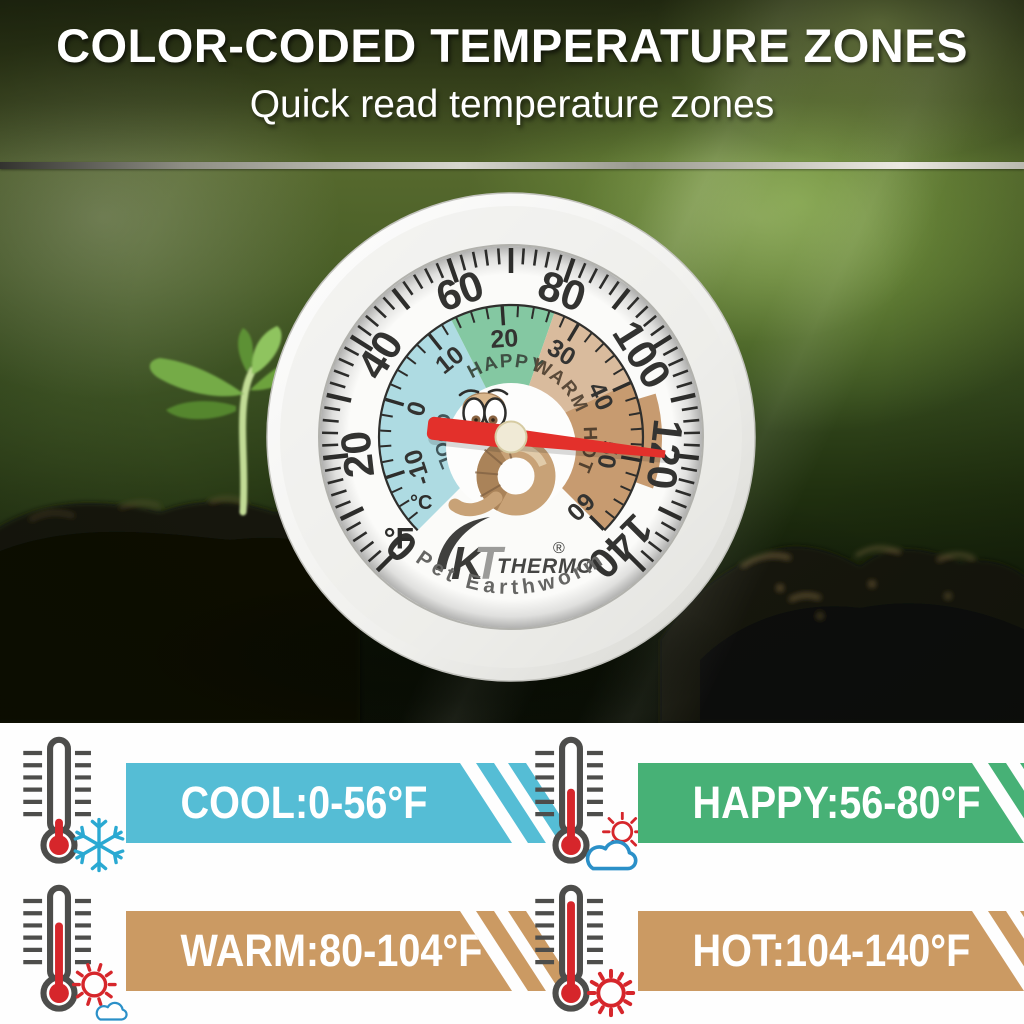 The width and height of the screenshot is (1024, 1024). I want to click on sun-icon, so click(611, 993).